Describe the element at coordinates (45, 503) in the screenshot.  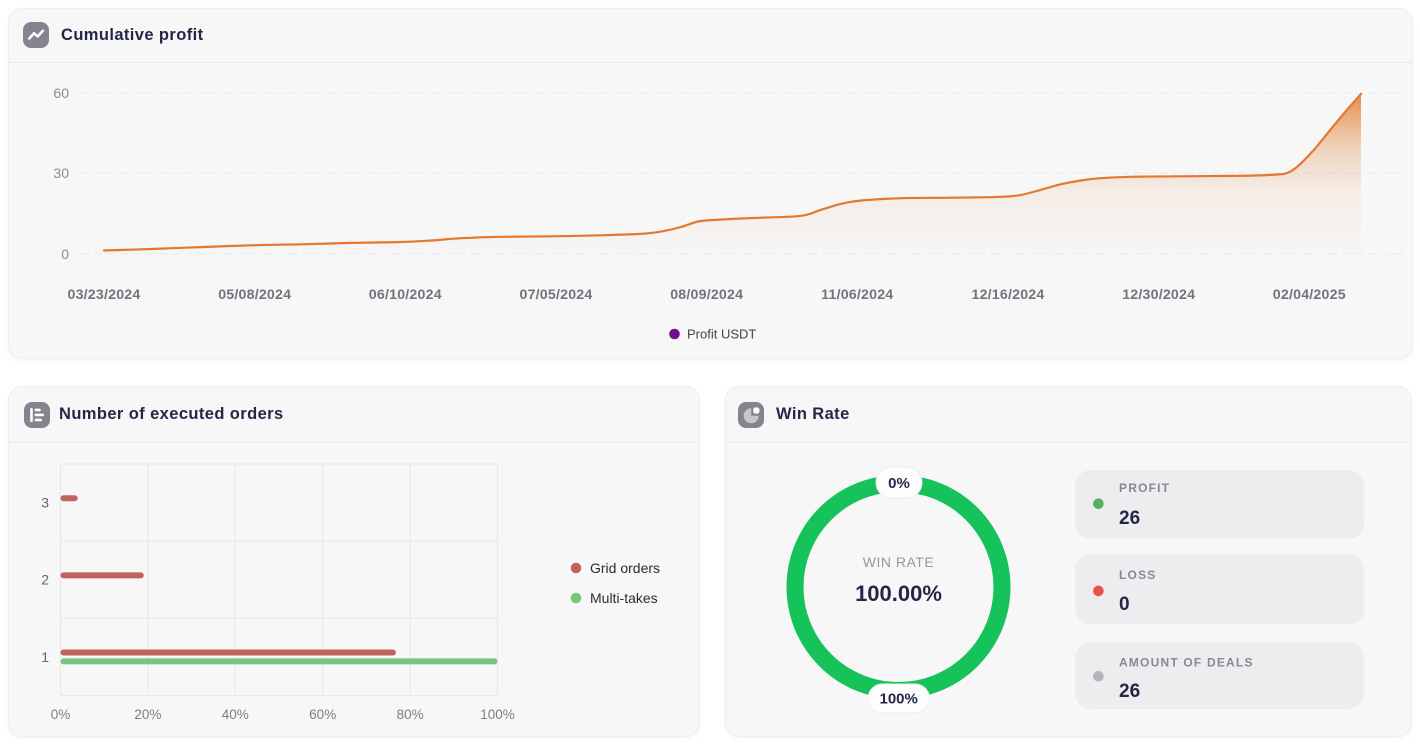
I see `svg-text: 3` at that location.